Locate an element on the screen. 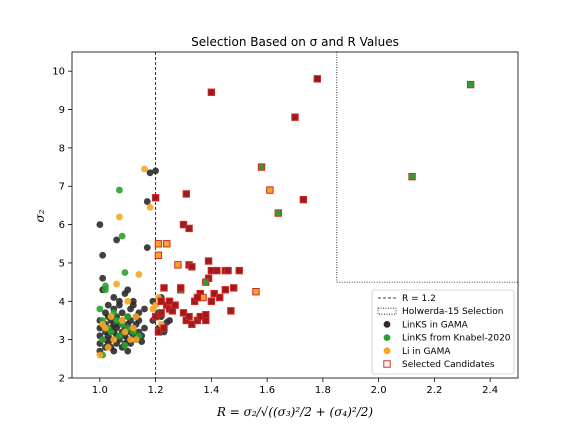 This screenshot has width=576, height=432. x-tick-label: 1.6 is located at coordinates (267, 390).